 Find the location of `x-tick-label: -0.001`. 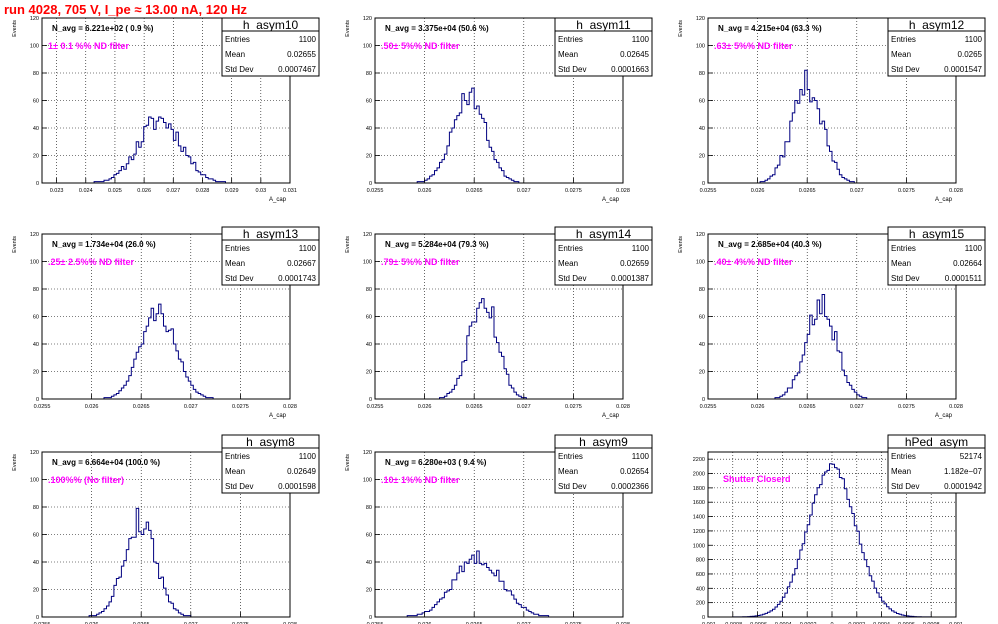

x-tick-label: -0.001 is located at coordinates (708, 623).